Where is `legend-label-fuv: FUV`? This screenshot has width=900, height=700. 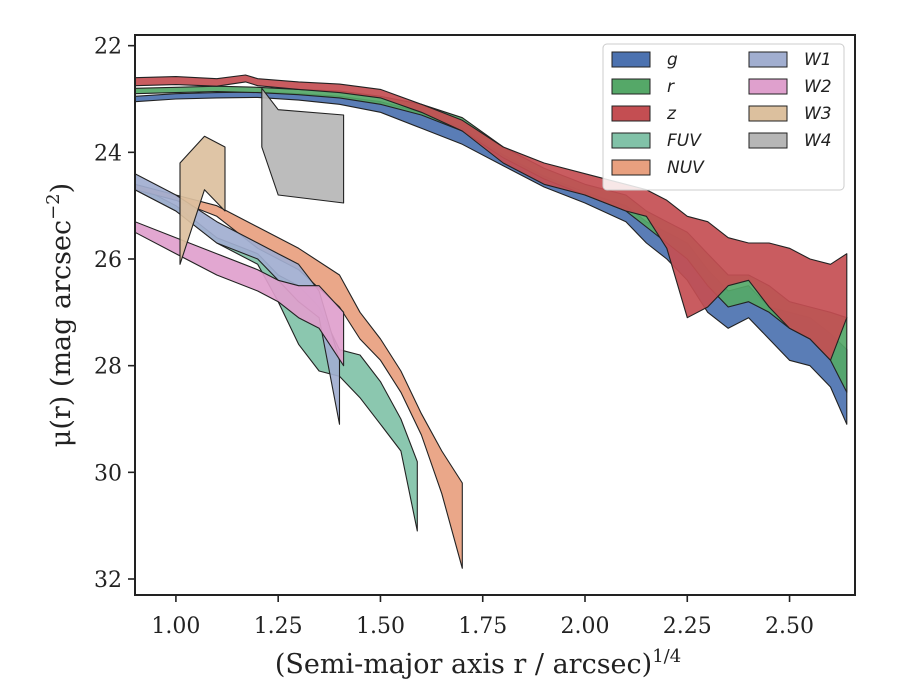
legend-label-fuv: FUV is located at coordinates (684, 141).